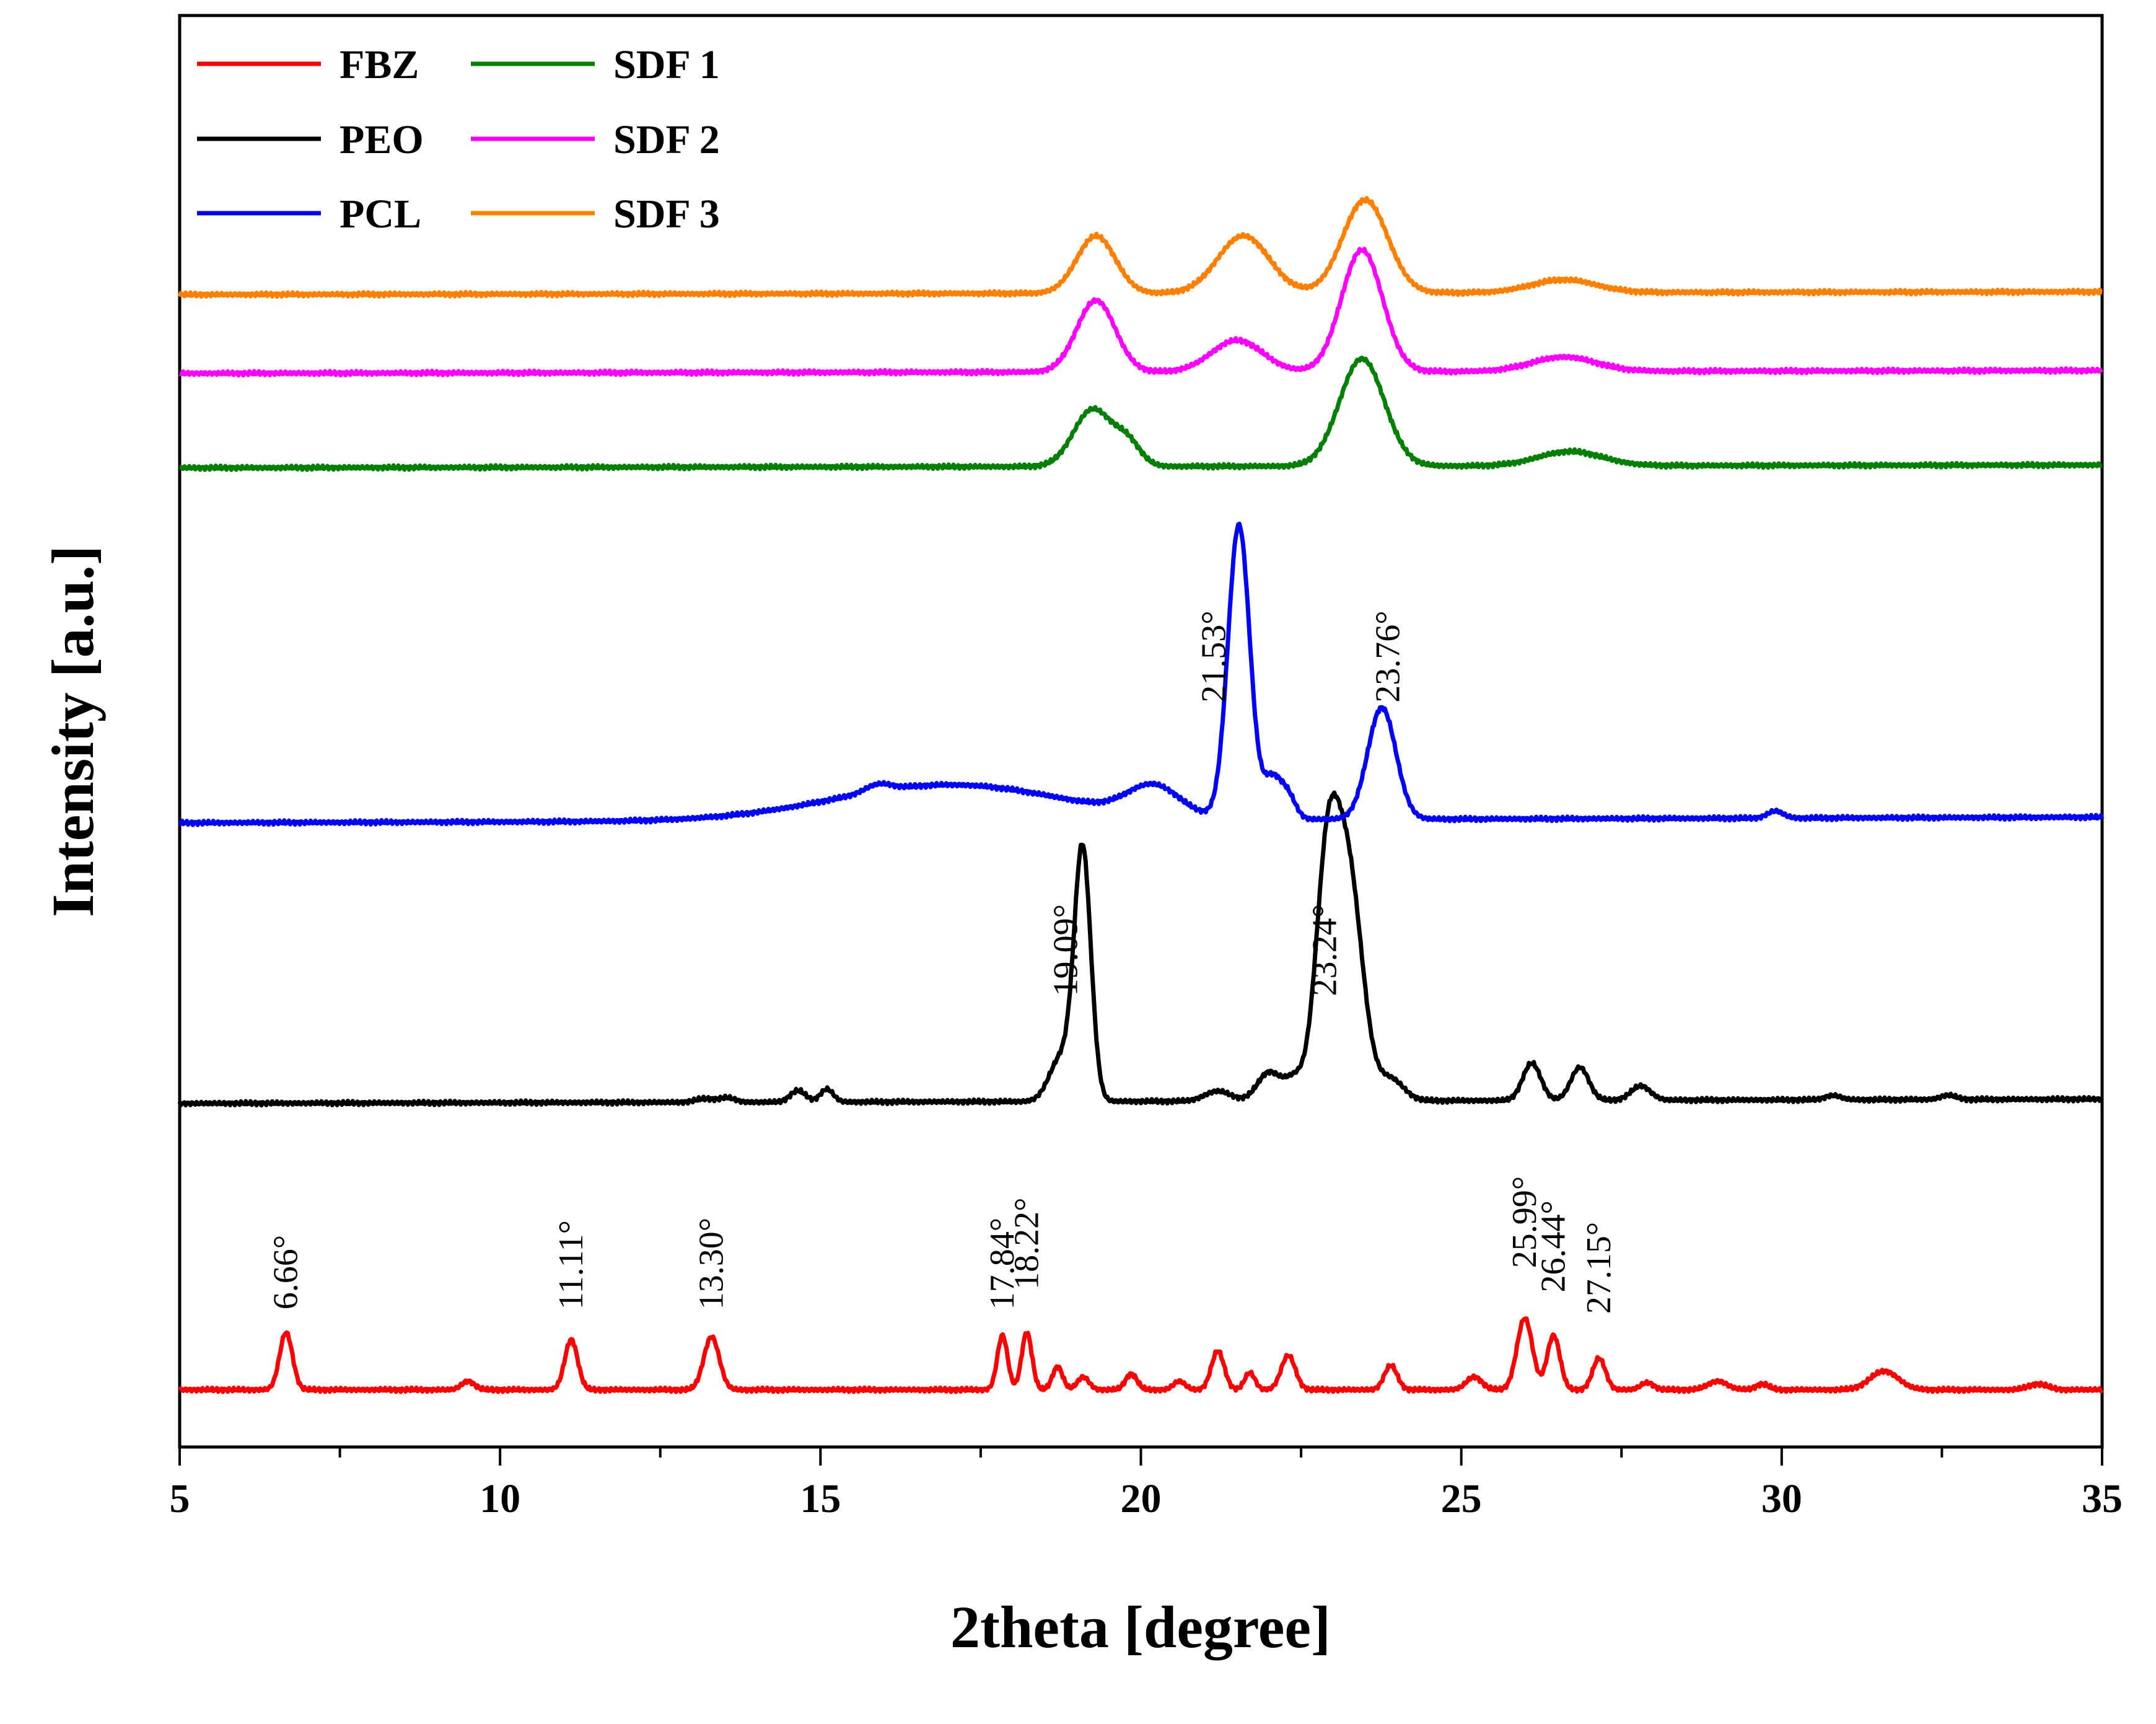  What do you see at coordinates (1140, 413) in the screenshot?
I see `series-sdf-1-line` at bounding box center [1140, 413].